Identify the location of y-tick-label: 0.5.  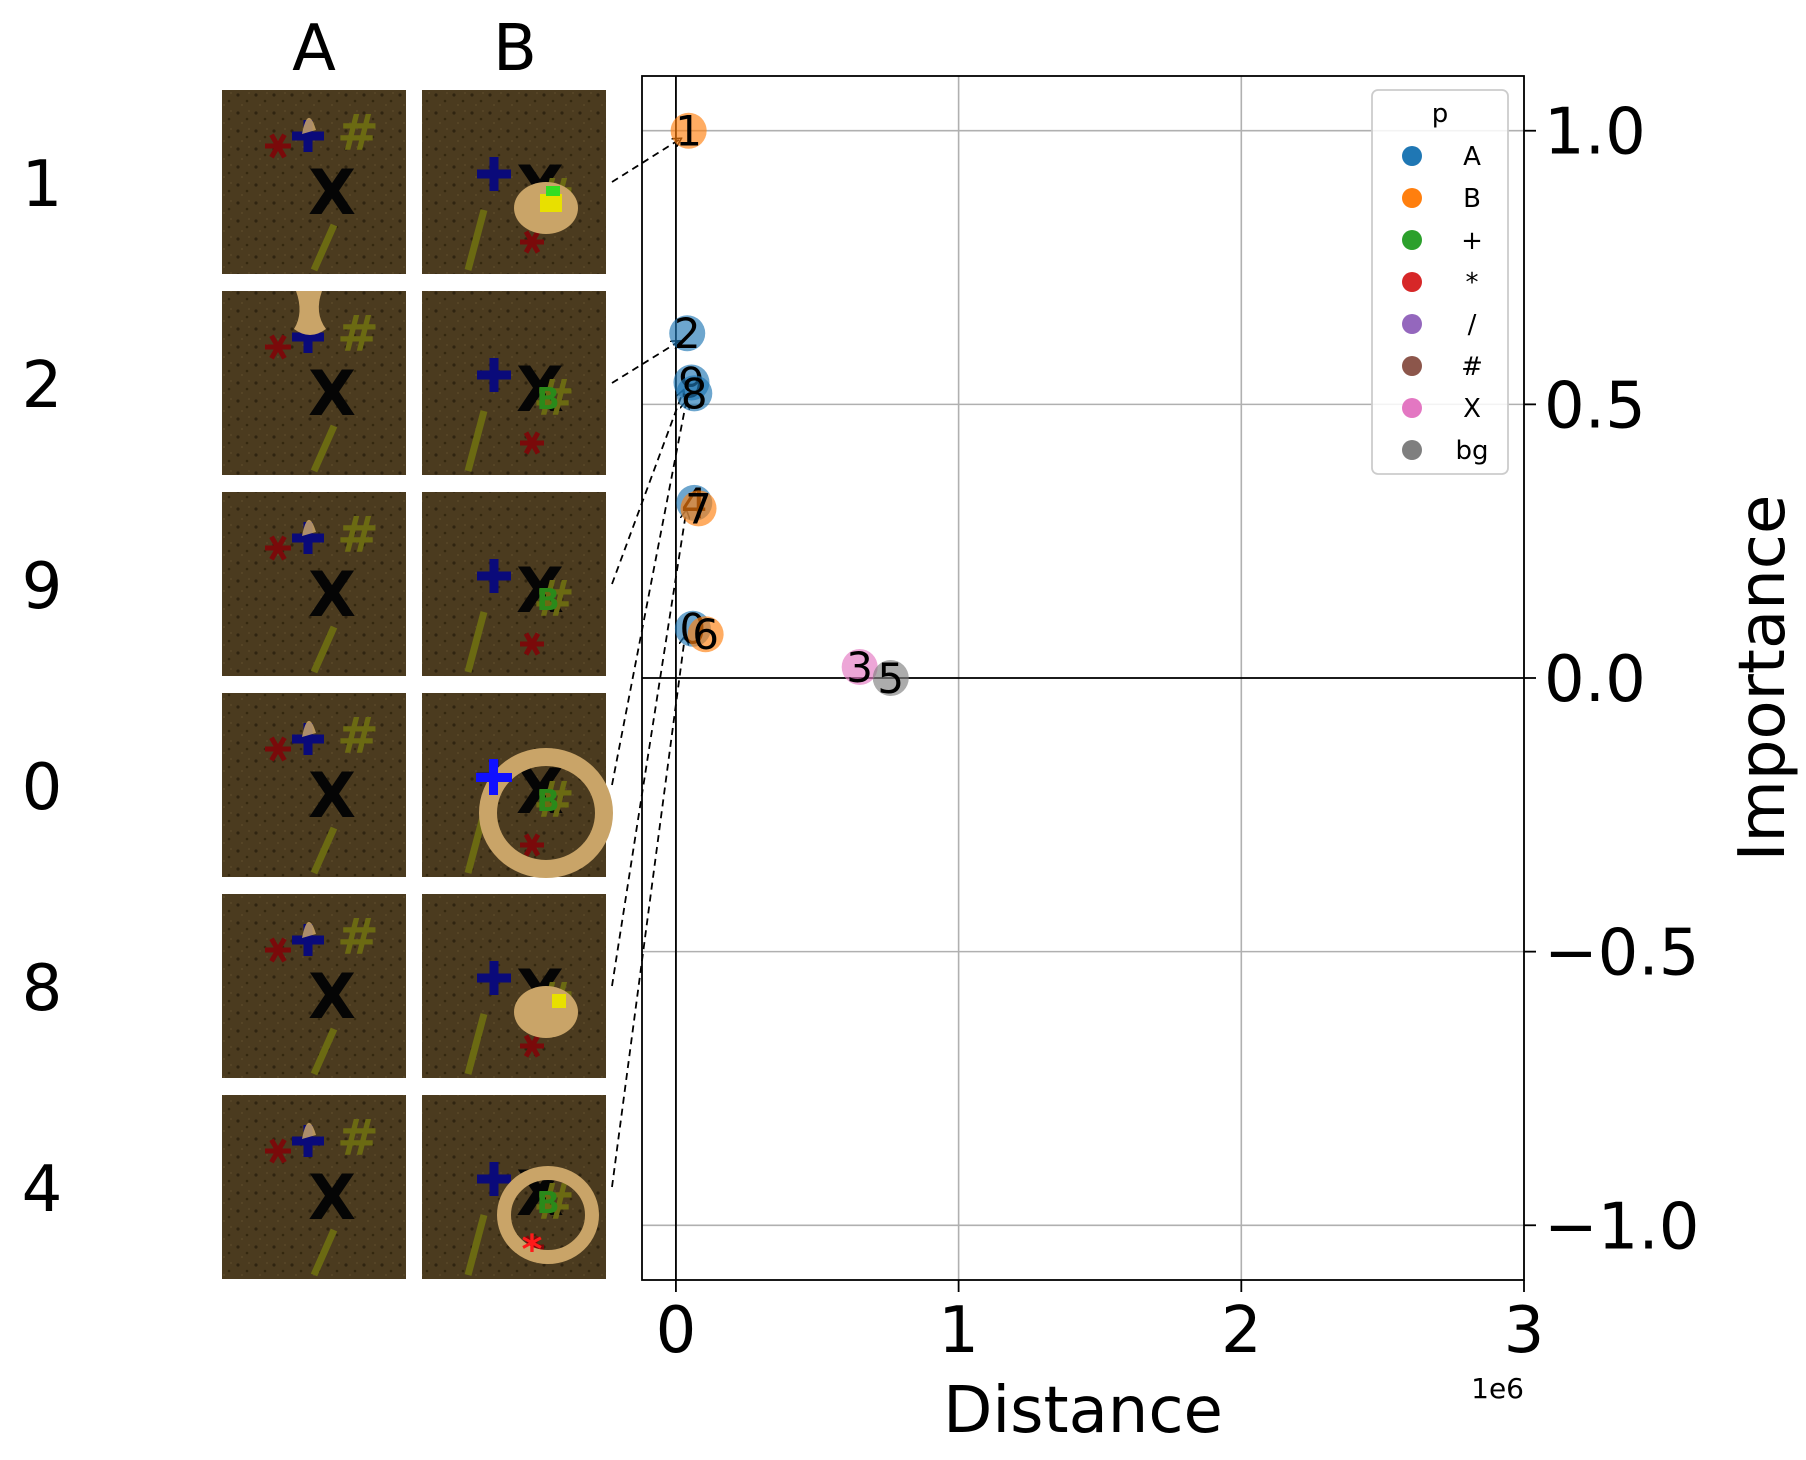
(1595, 406).